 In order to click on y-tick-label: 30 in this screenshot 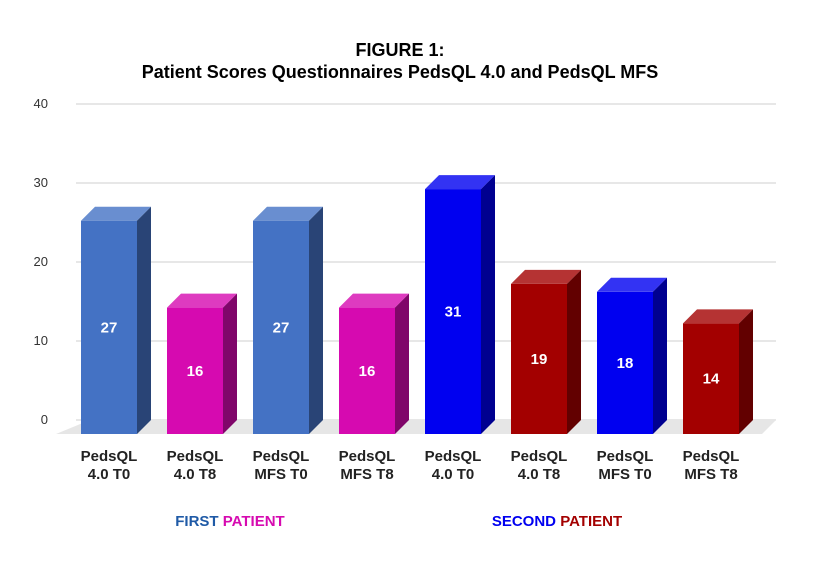, I will do `click(41, 182)`.